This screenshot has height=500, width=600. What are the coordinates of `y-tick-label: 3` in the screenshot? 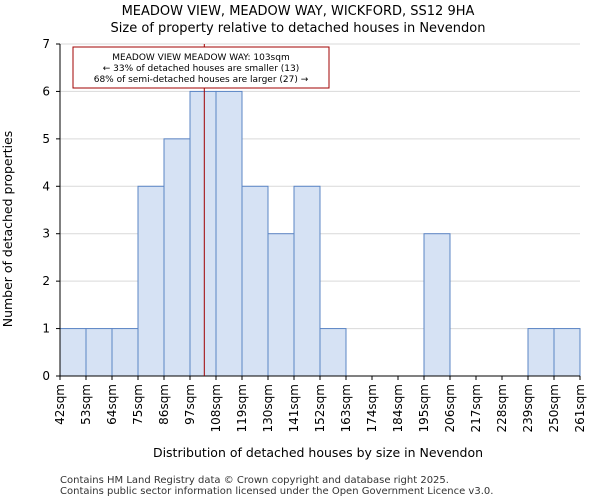 It's located at (46, 234).